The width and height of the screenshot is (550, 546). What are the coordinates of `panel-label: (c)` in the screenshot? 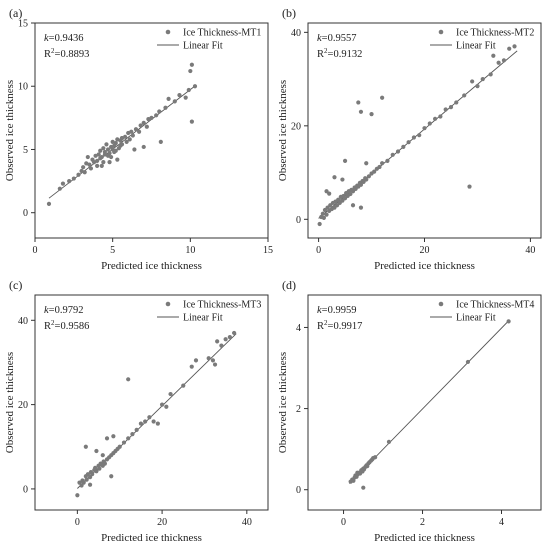 It's located at (15, 285).